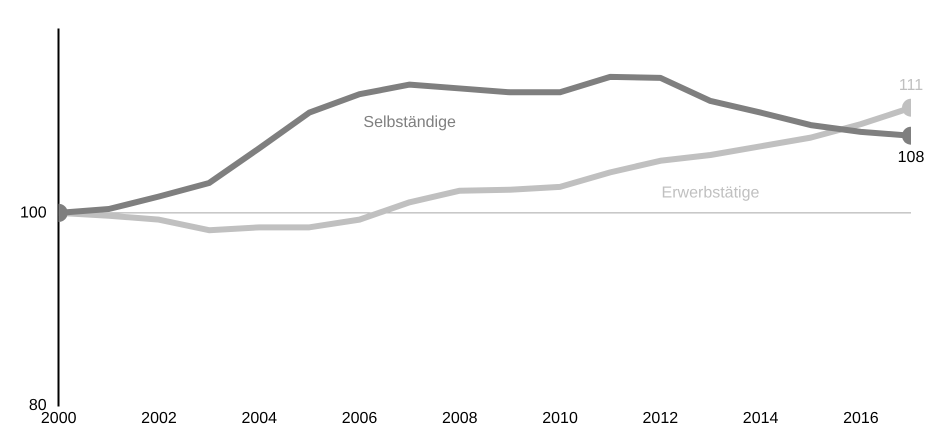 The height and width of the screenshot is (439, 939). Describe the element at coordinates (861, 418) in the screenshot. I see `x-tick-label: 2016` at that location.